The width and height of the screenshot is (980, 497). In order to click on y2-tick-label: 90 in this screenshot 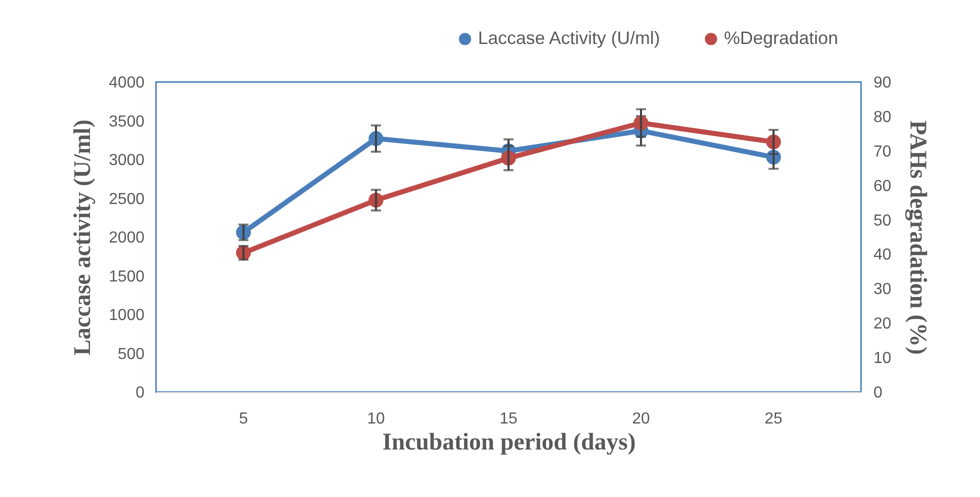, I will do `click(883, 83)`.